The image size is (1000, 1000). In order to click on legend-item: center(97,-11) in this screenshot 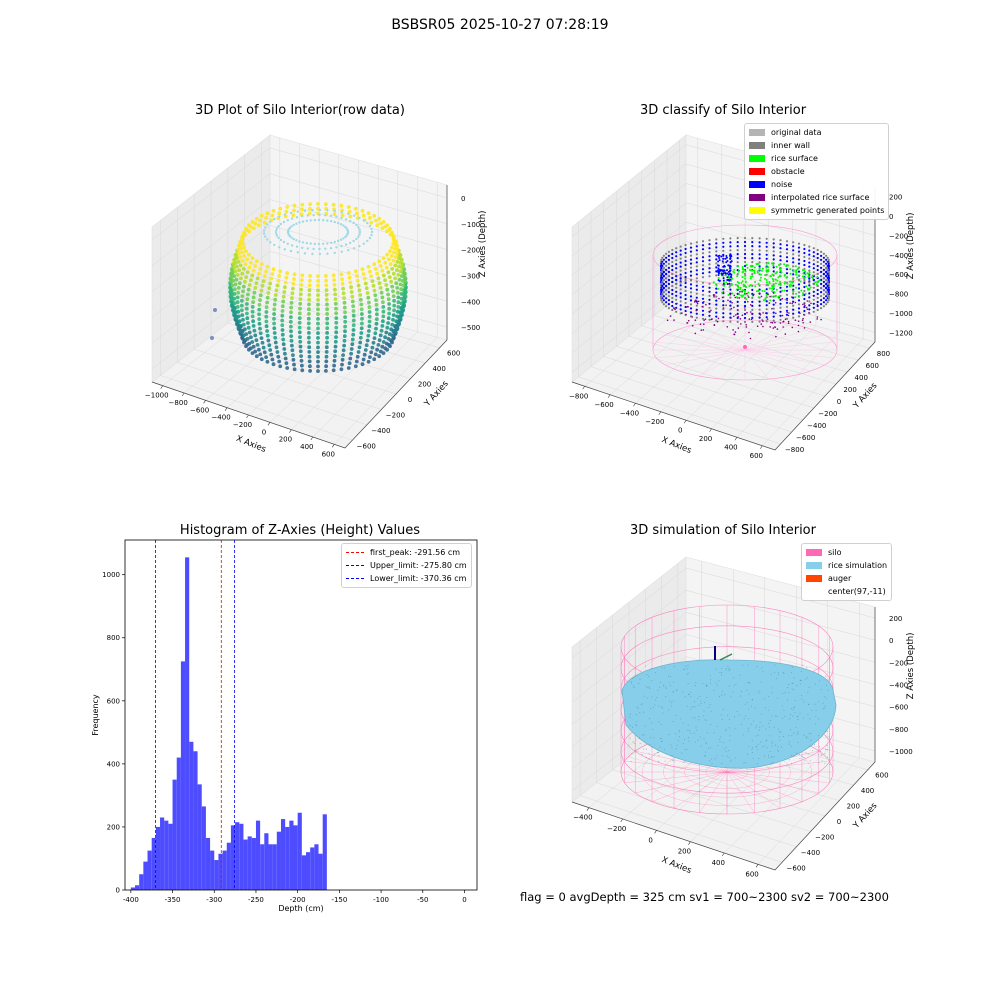, I will do `click(846, 591)`.